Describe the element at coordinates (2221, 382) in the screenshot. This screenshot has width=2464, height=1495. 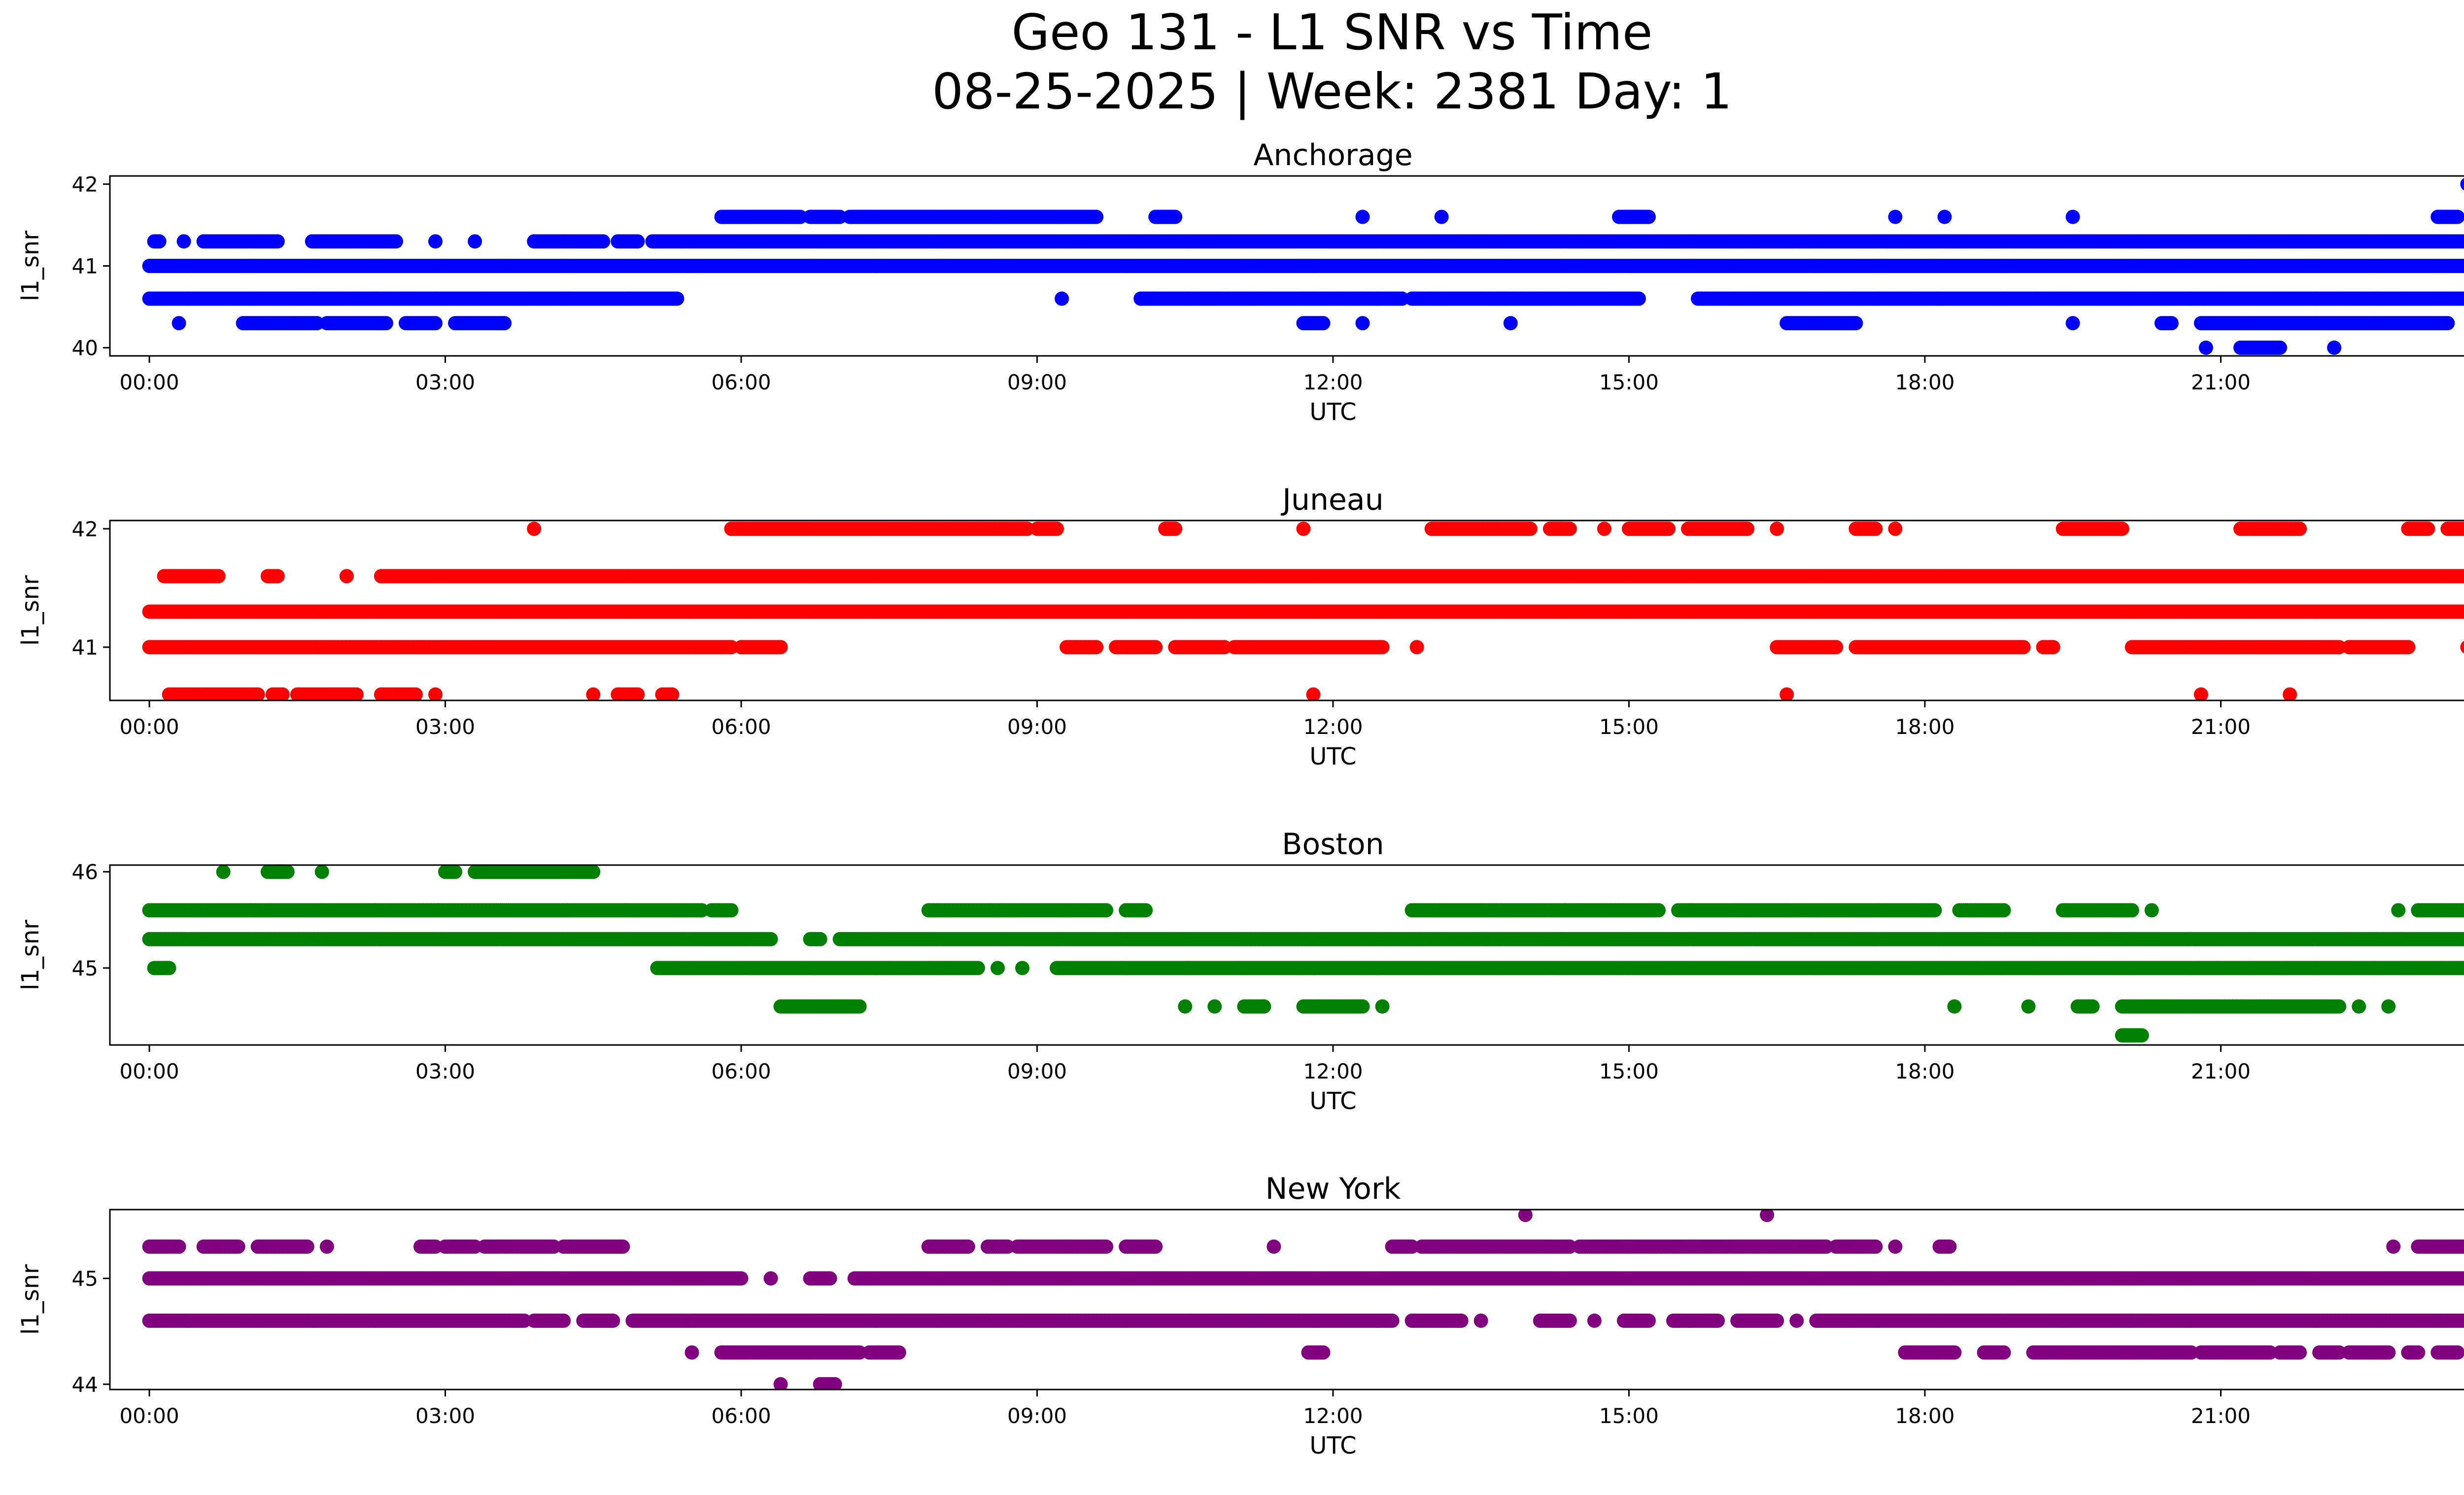
I see `x-tick-label: 21:00` at that location.